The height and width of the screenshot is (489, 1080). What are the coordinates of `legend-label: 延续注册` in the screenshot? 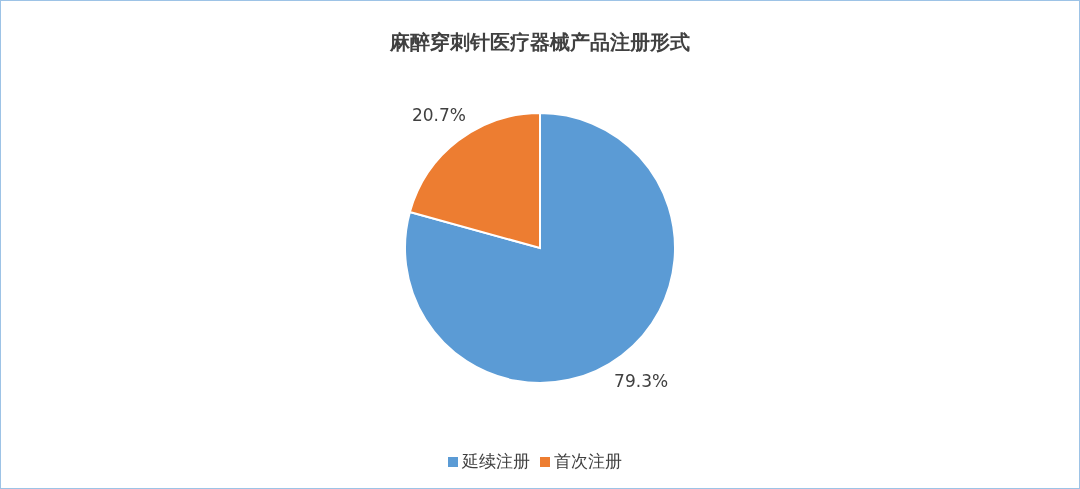 It's located at (496, 461).